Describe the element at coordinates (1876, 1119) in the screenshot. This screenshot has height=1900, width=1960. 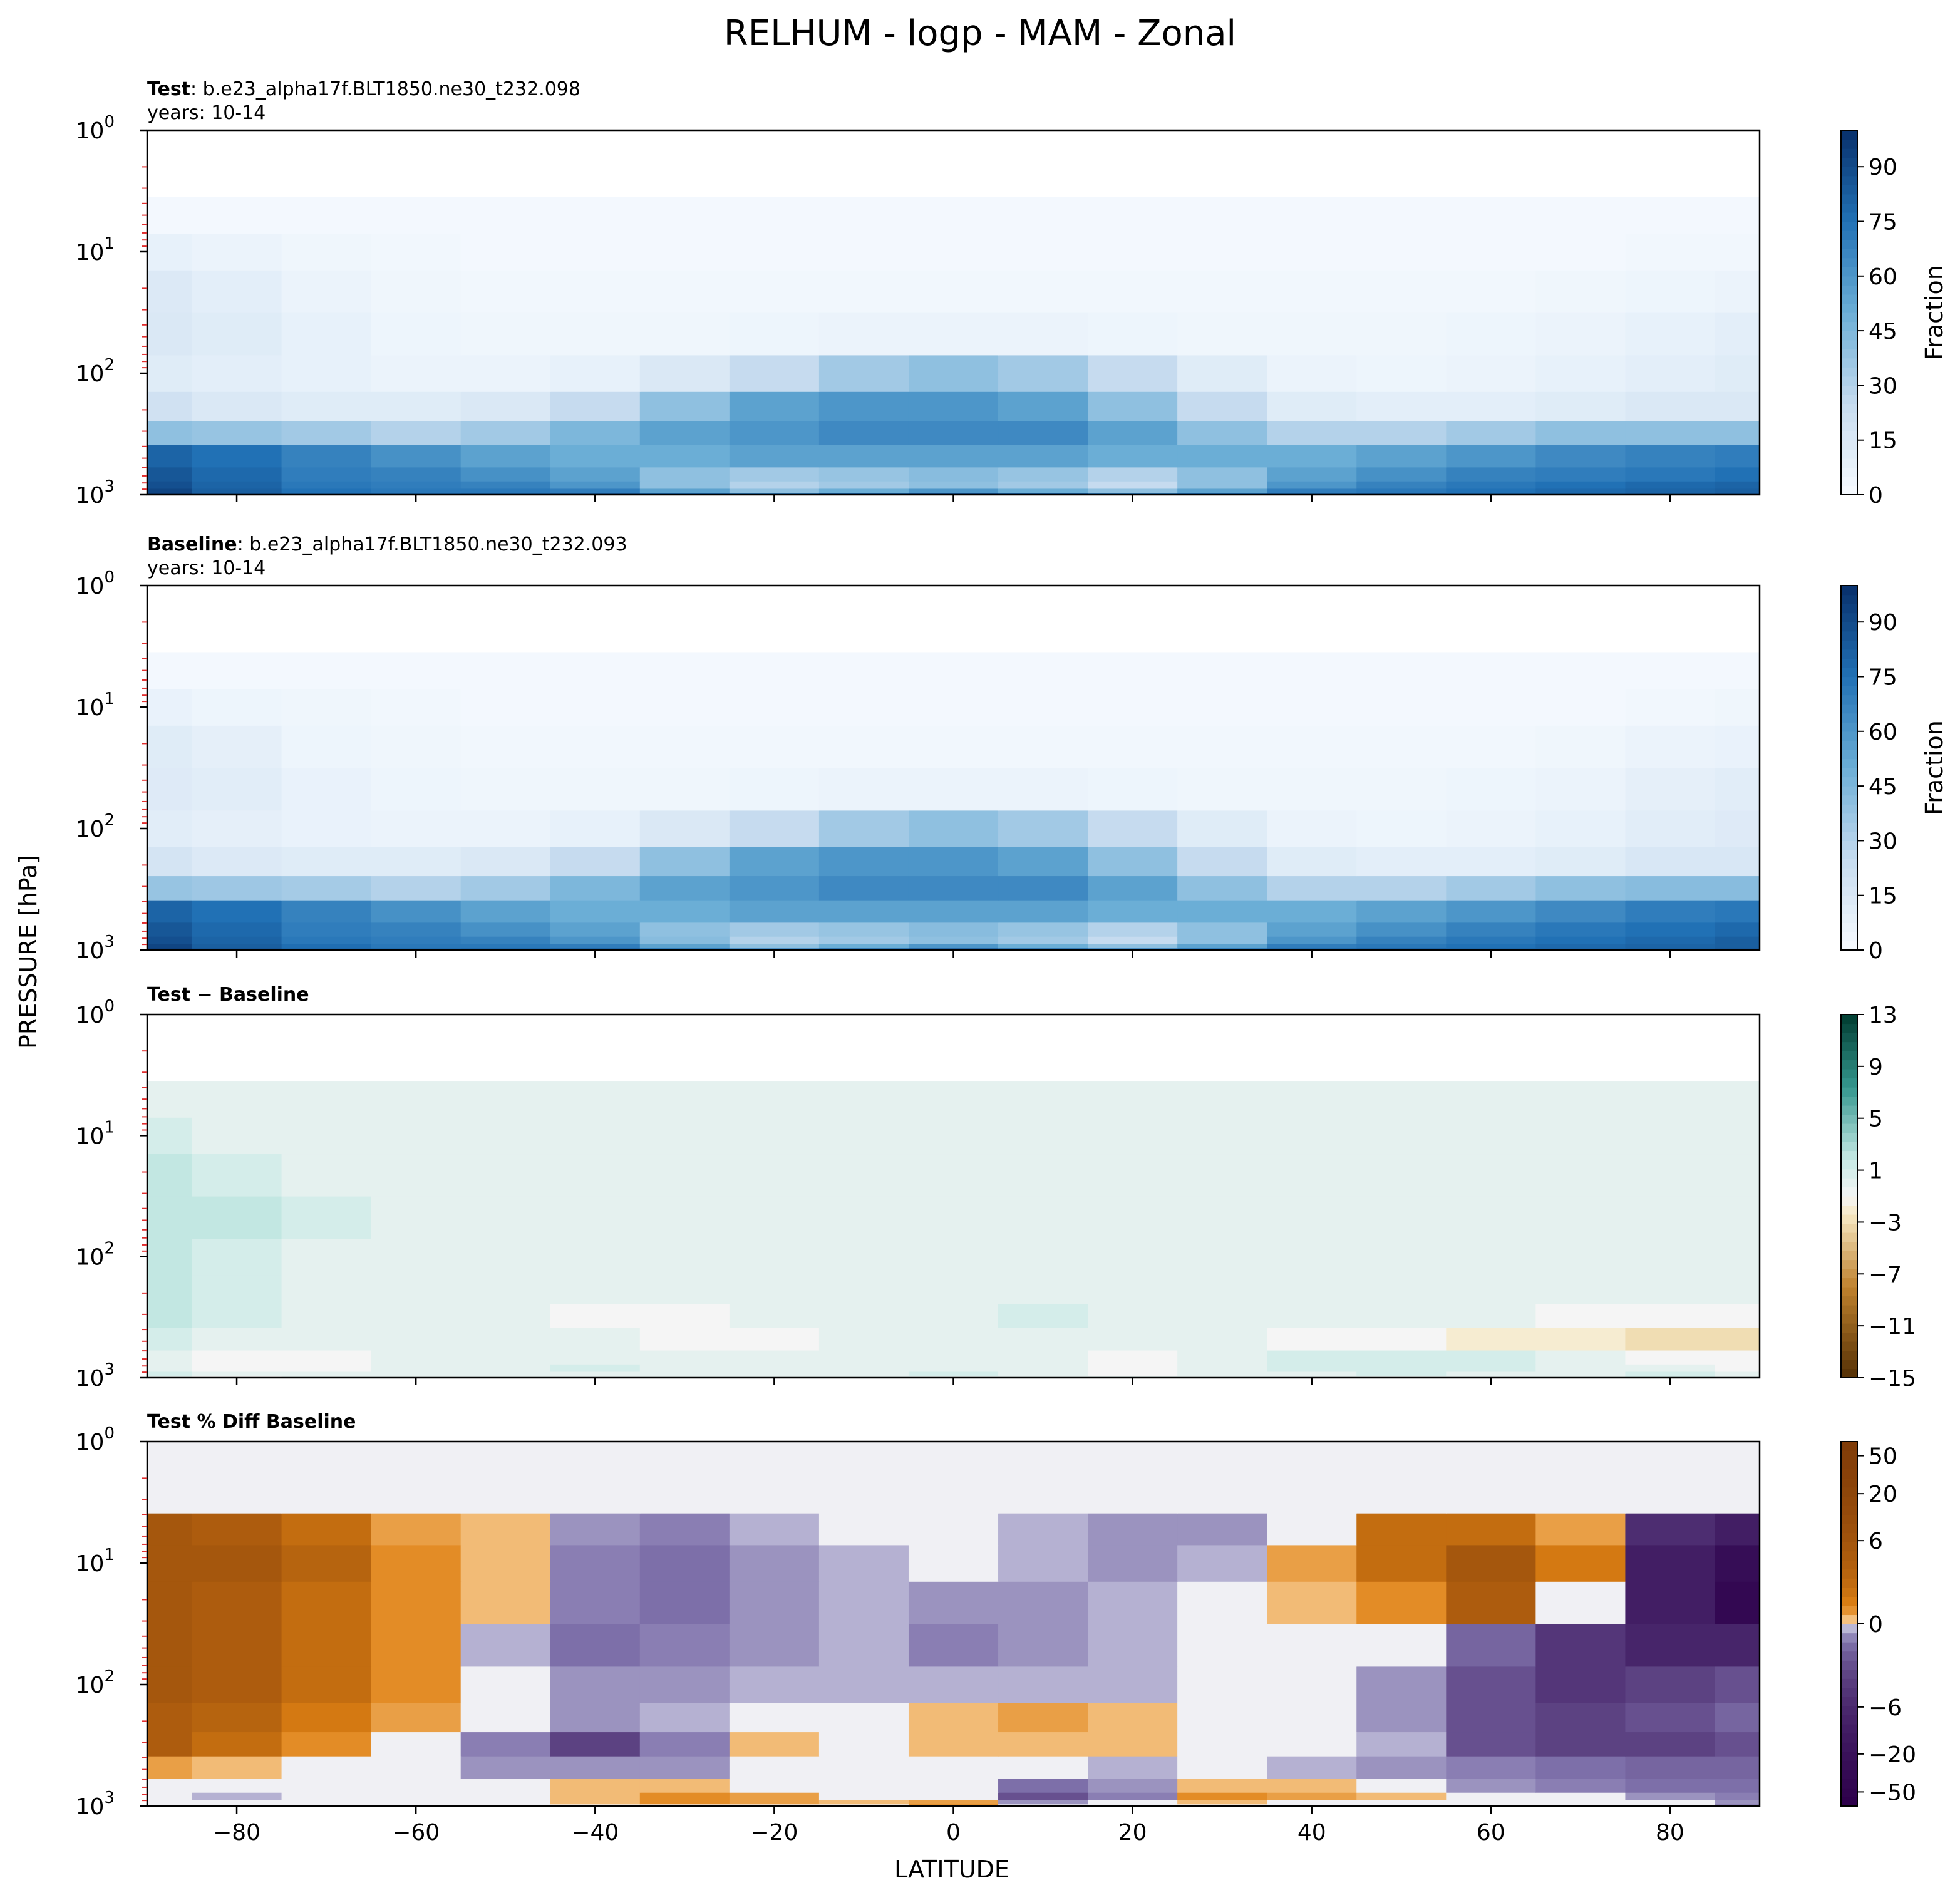
I see `colorbar-tick-label: 5` at that location.